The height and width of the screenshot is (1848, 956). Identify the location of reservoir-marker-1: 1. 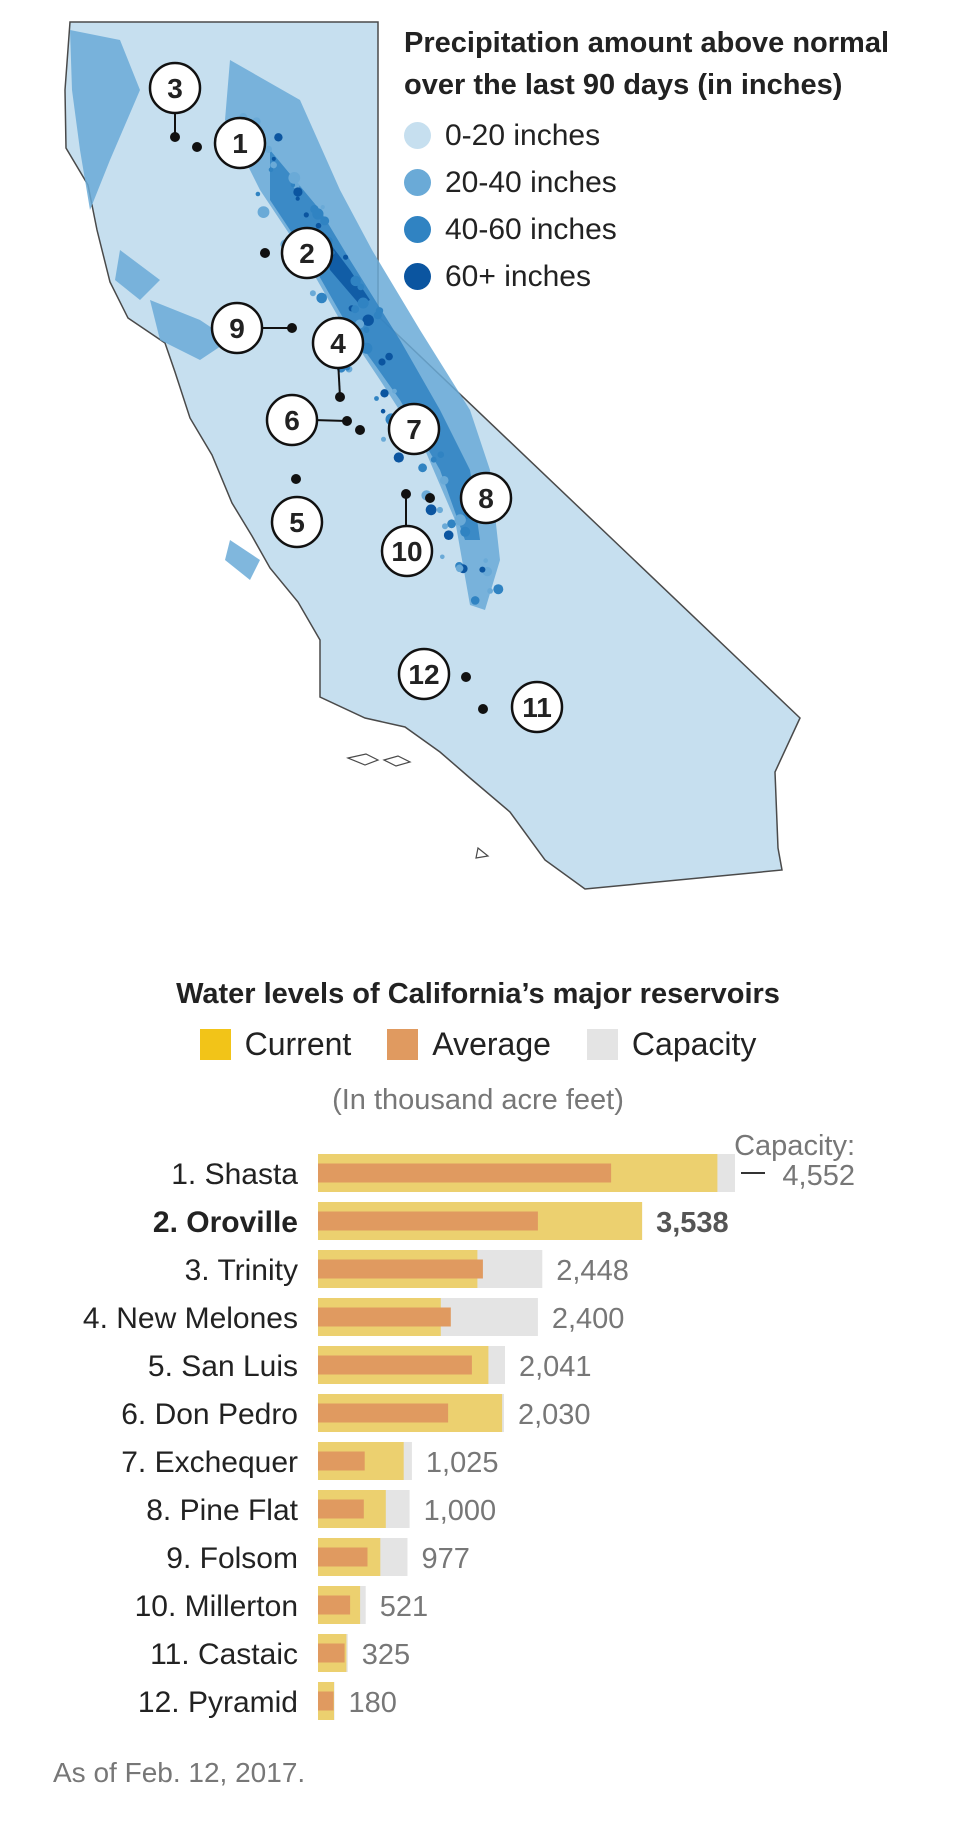
(229, 143).